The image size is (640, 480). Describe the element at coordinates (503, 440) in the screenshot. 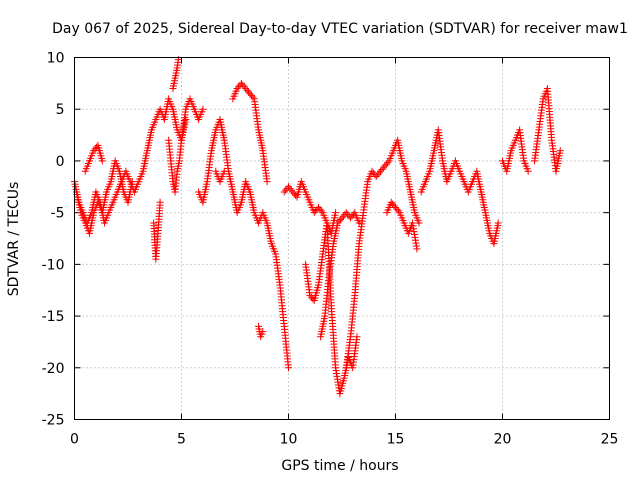

I see `x-tick-label: 20` at that location.